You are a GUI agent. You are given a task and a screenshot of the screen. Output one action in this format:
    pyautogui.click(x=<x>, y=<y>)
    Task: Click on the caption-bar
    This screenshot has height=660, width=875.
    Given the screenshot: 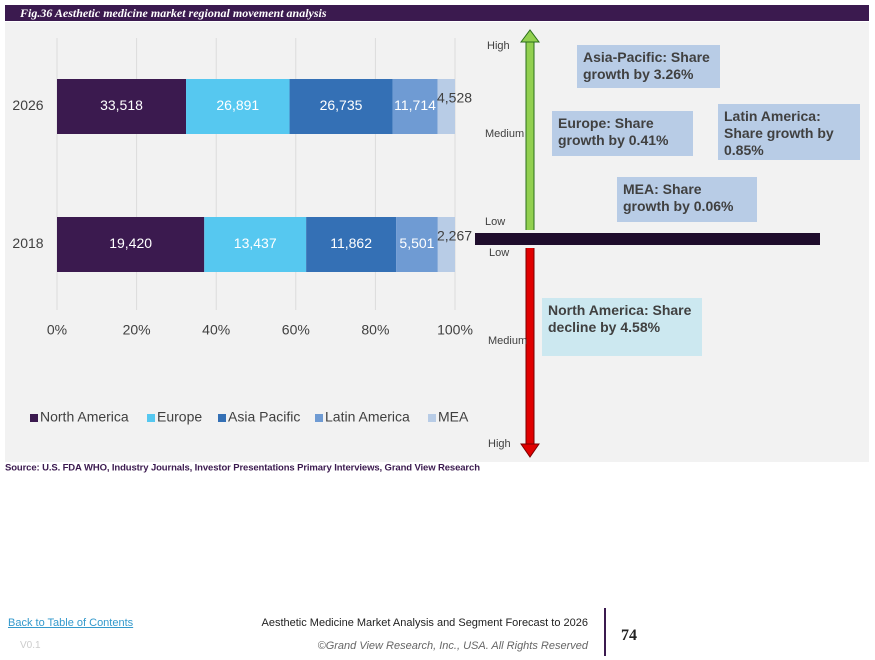 What is the action you would take?
    pyautogui.click(x=437, y=13)
    